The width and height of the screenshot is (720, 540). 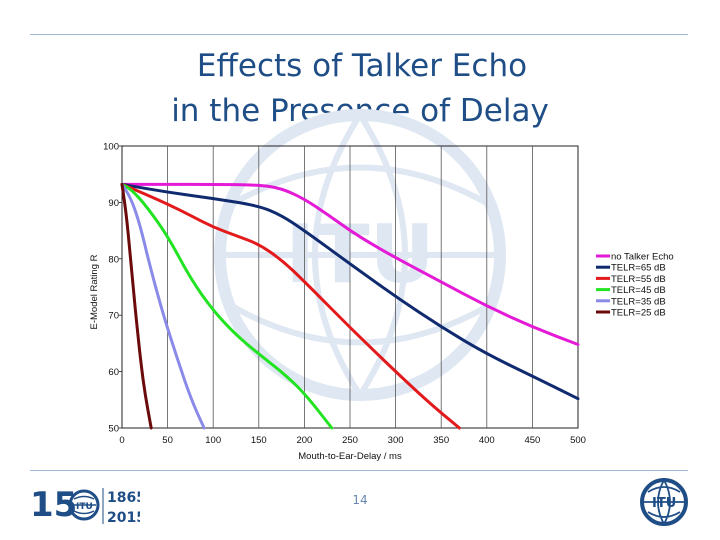 I want to click on itu-150-anniversary-logo: 15 ITU 1865 2015, so click(x=85, y=505).